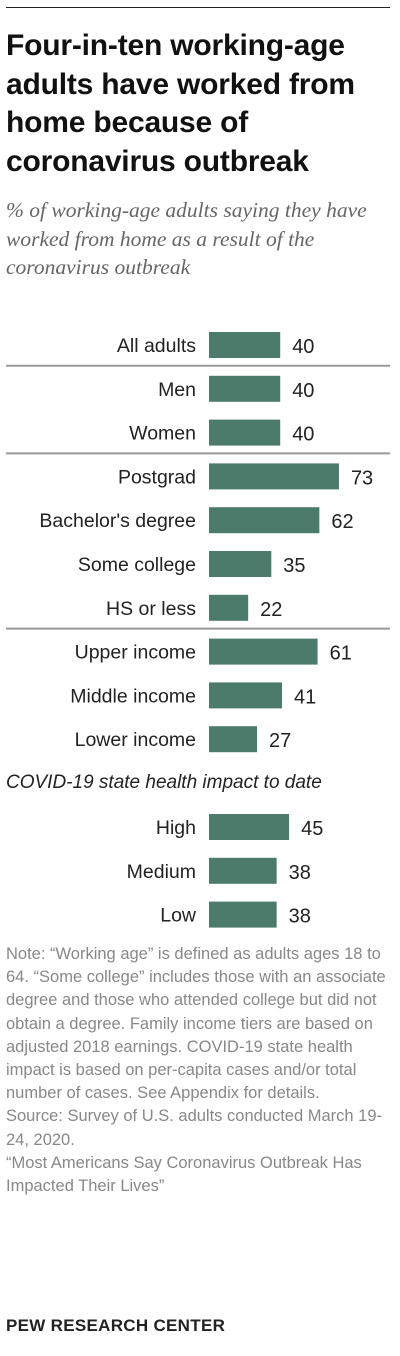 Image resolution: width=400 pixels, height=1356 pixels. What do you see at coordinates (164, 782) in the screenshot?
I see `group-heading: COVID-19 state health impact to date` at bounding box center [164, 782].